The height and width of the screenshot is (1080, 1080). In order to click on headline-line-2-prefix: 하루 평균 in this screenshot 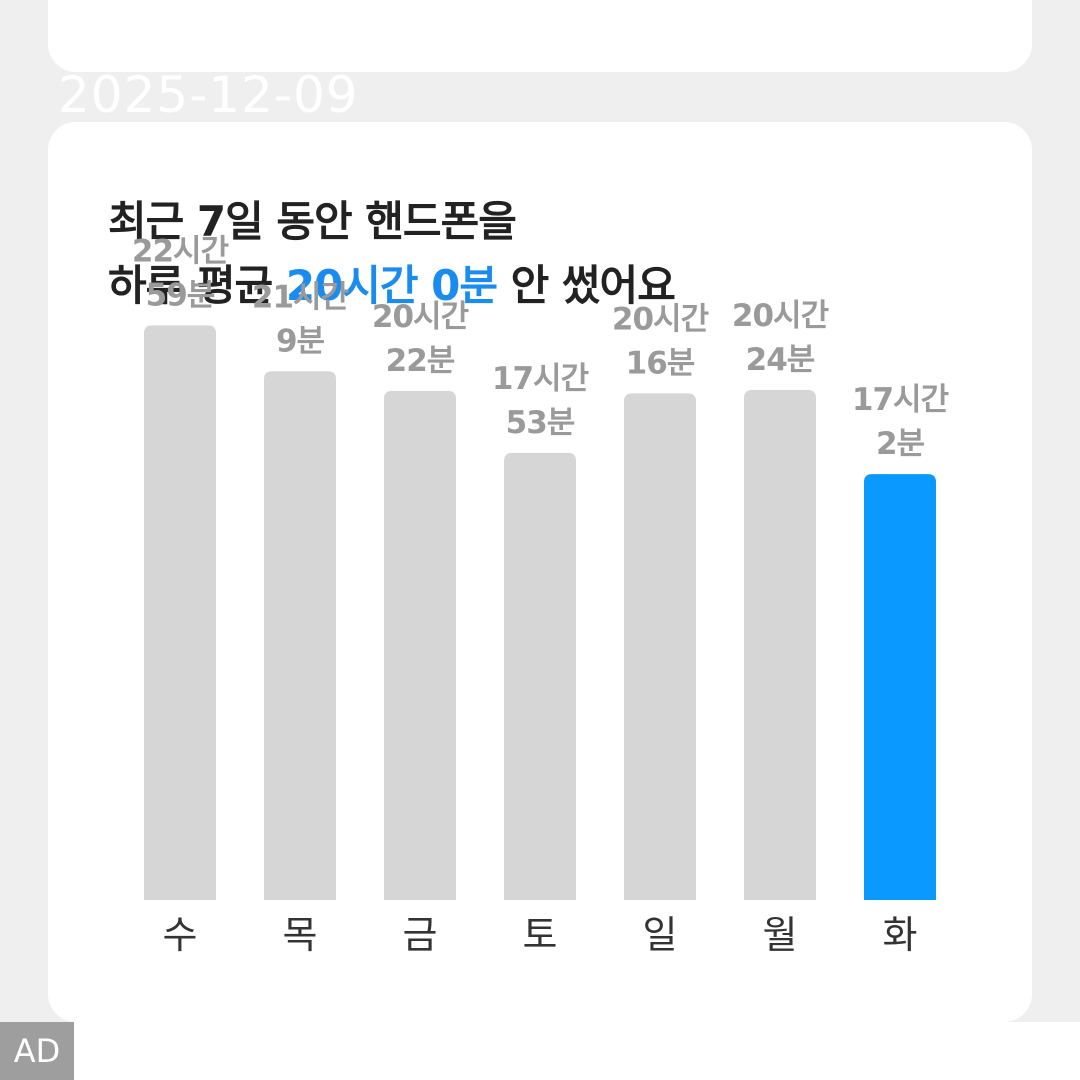, I will do `click(197, 285)`.